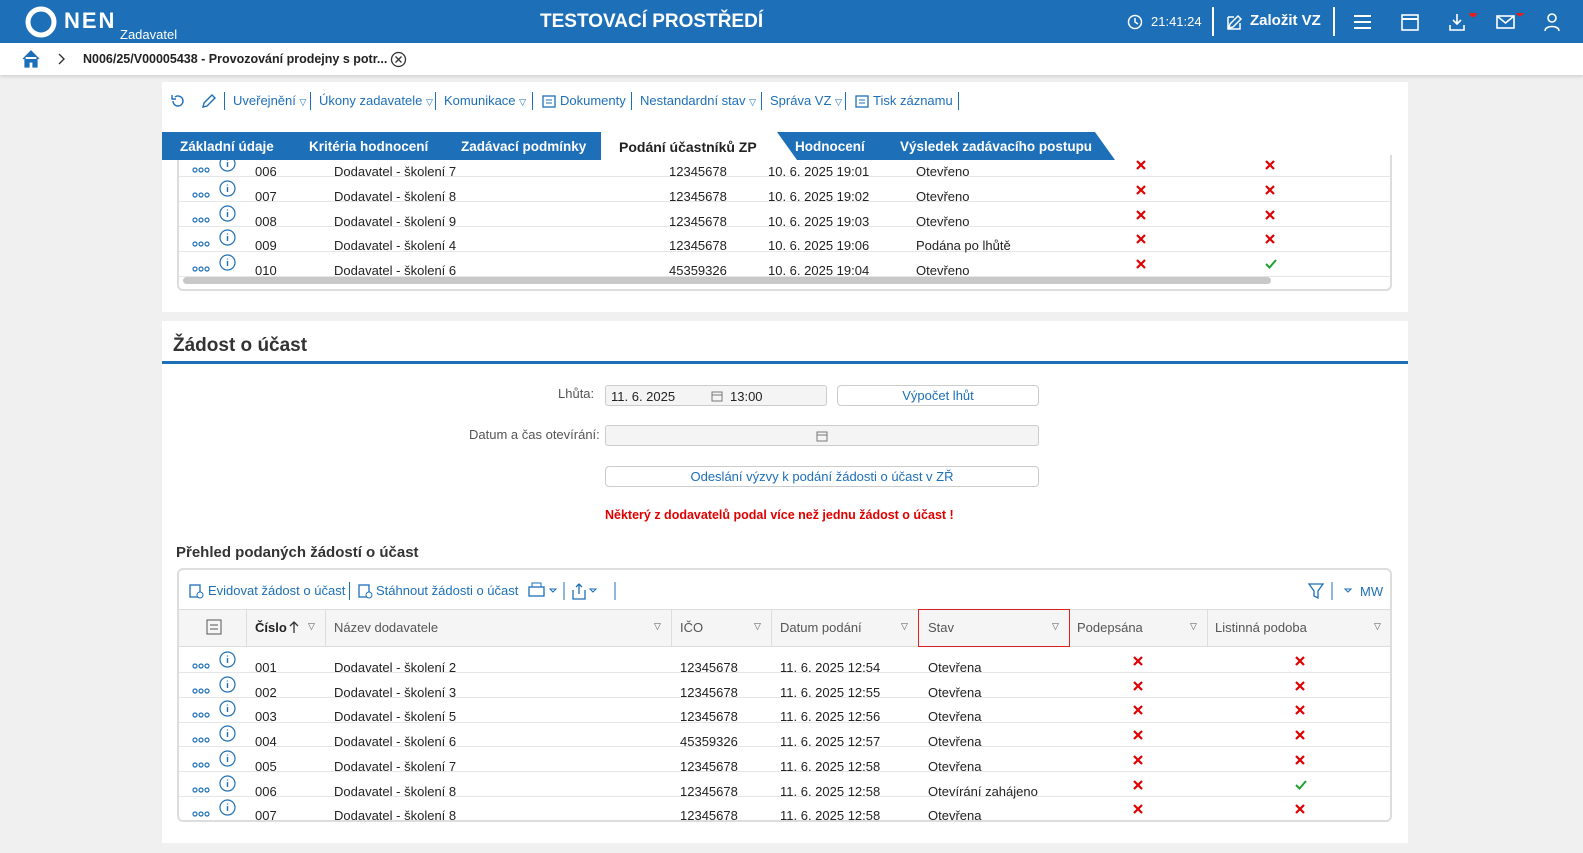  What do you see at coordinates (178, 102) in the screenshot?
I see `refresh-icon` at bounding box center [178, 102].